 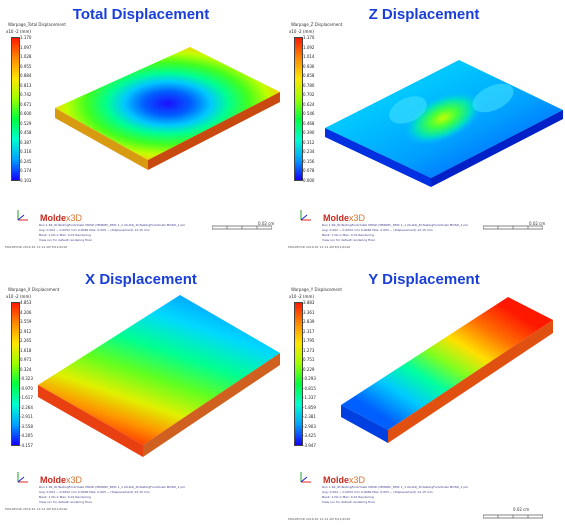 What do you see at coordinates (309, 340) in the screenshot?
I see `tick-label: 1.795` at bounding box center [309, 340].